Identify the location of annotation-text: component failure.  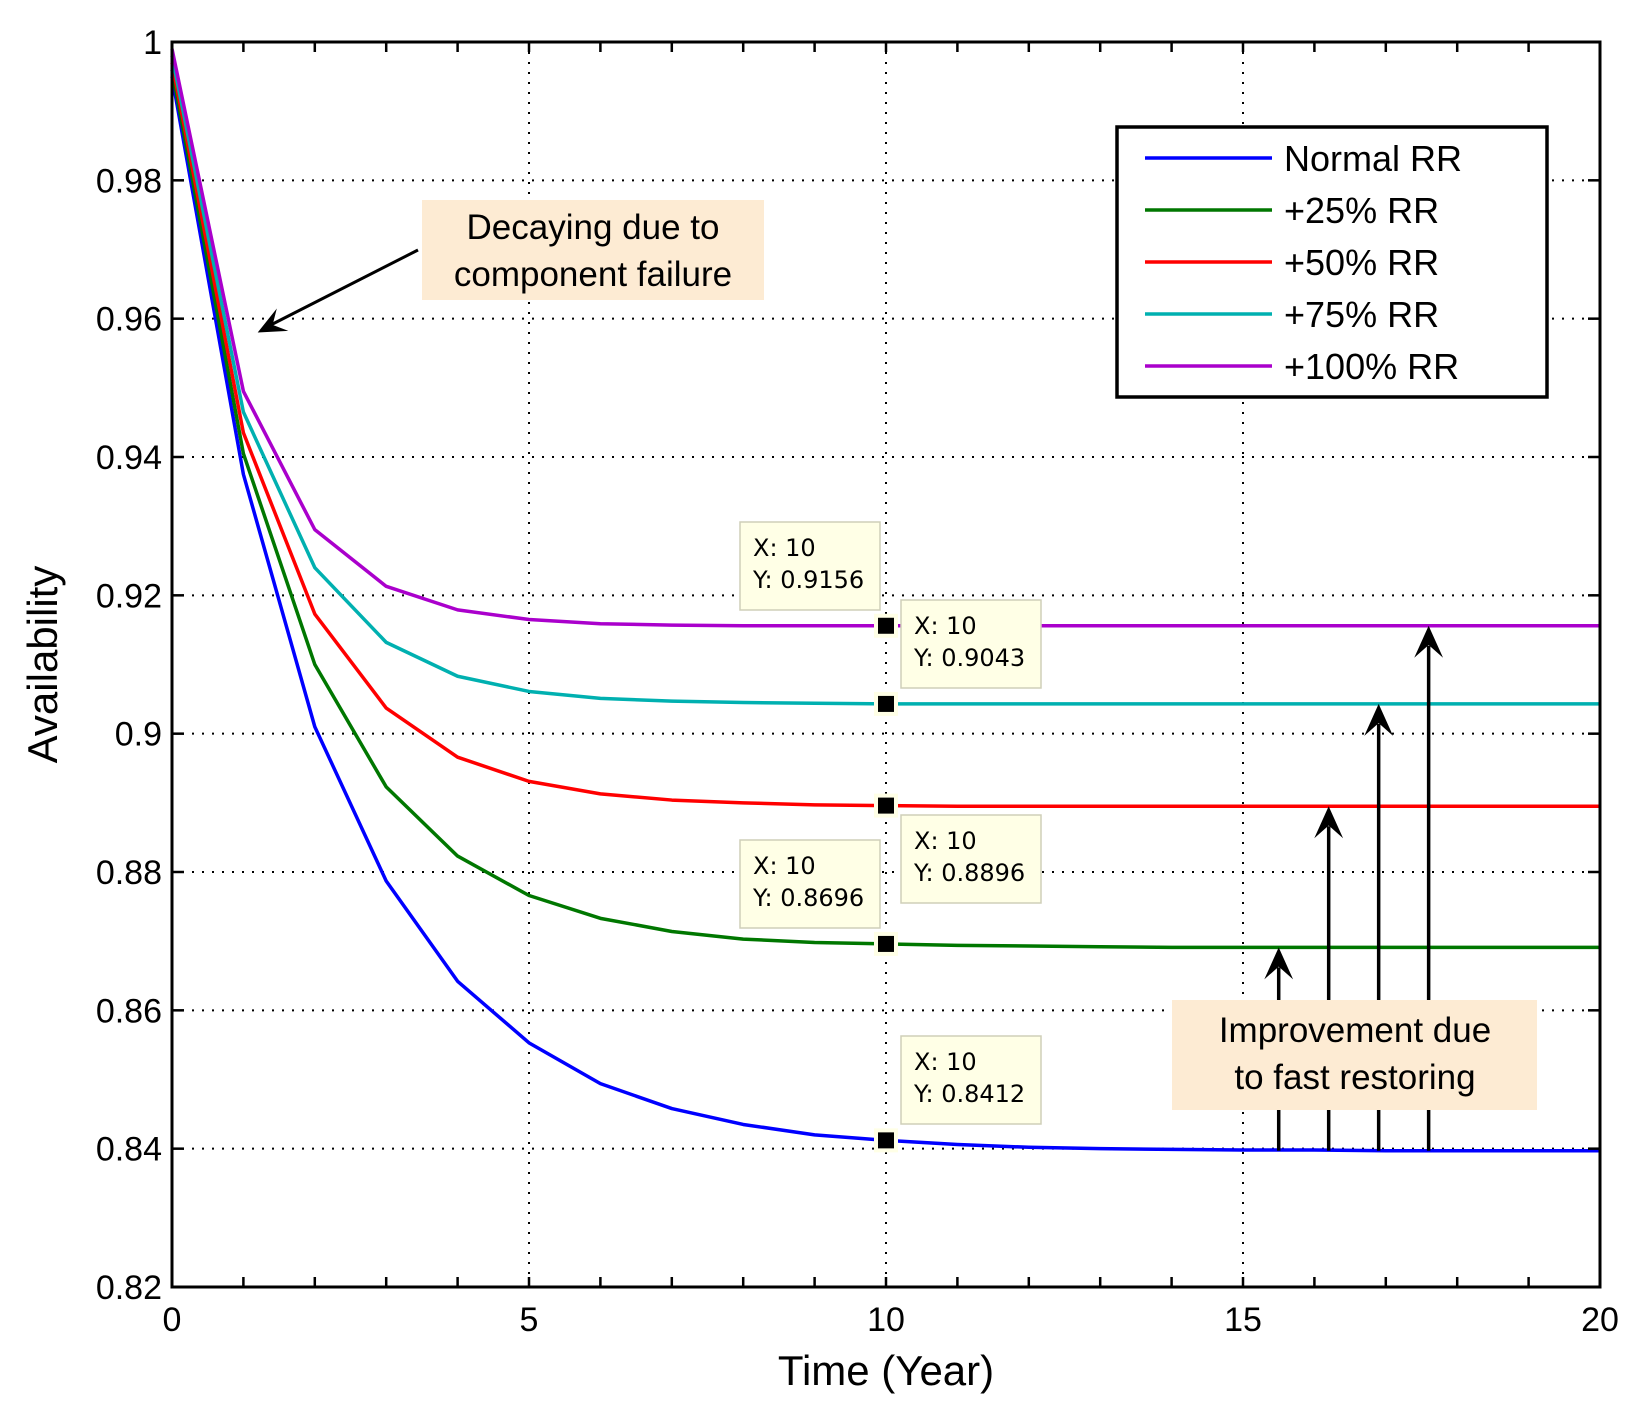
(593, 274).